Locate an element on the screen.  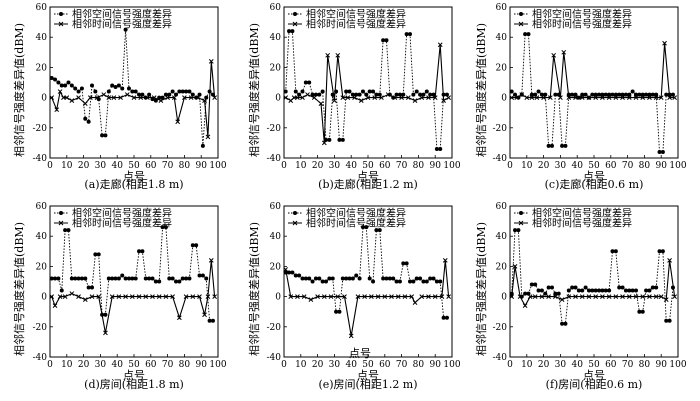
y-tick-label: 40 is located at coordinates (276, 237).